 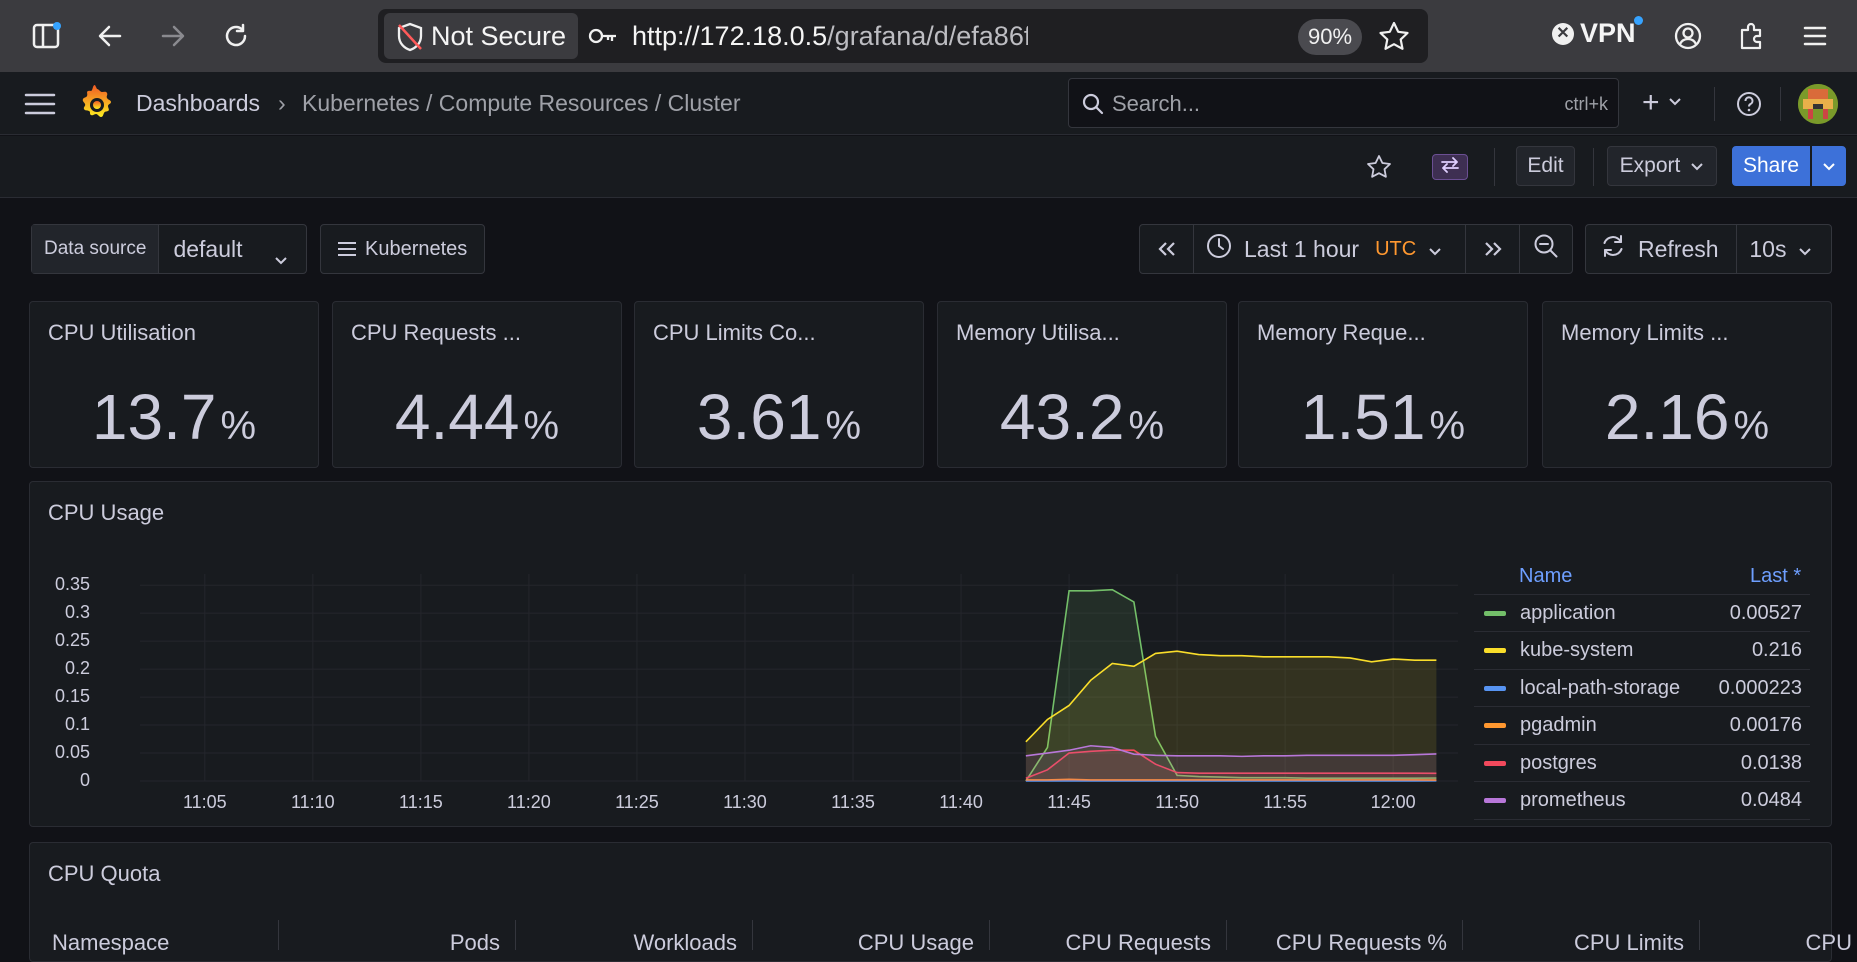 I want to click on legend-last-value: 0.0484, so click(x=1771, y=800).